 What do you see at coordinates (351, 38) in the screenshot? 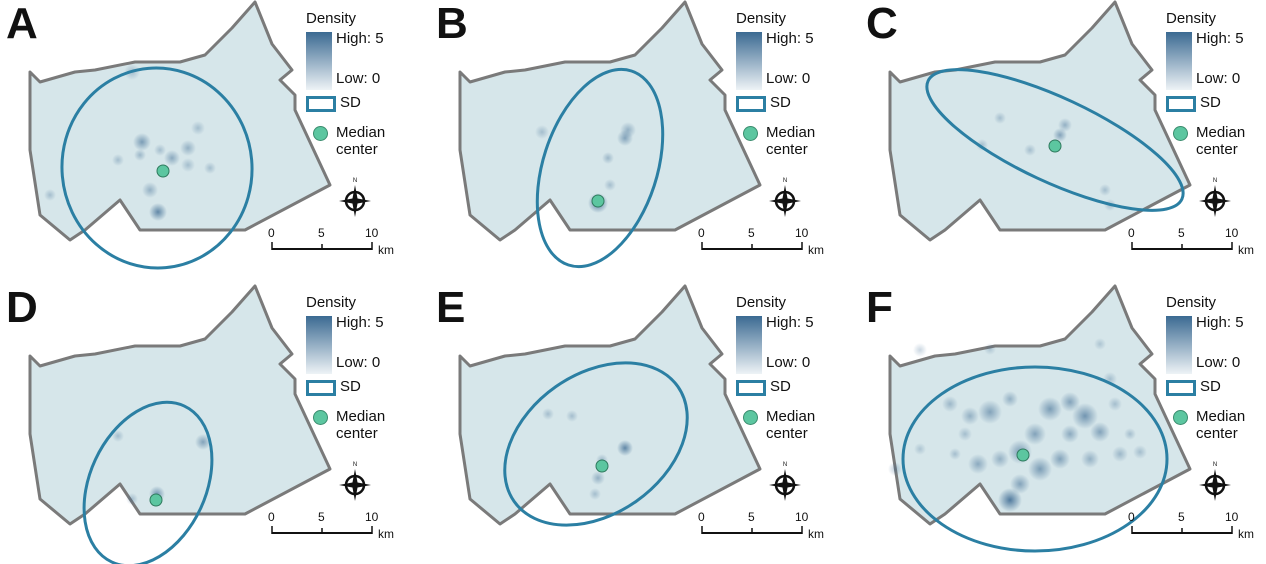
I see `legend-high-label: High` at bounding box center [351, 38].